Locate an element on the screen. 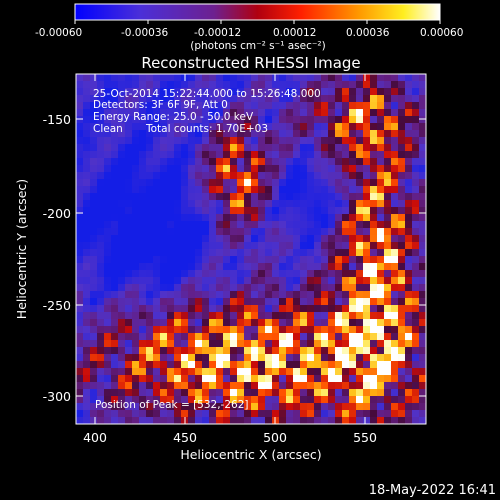  y-tick-m250: -250 is located at coordinates (57, 305).